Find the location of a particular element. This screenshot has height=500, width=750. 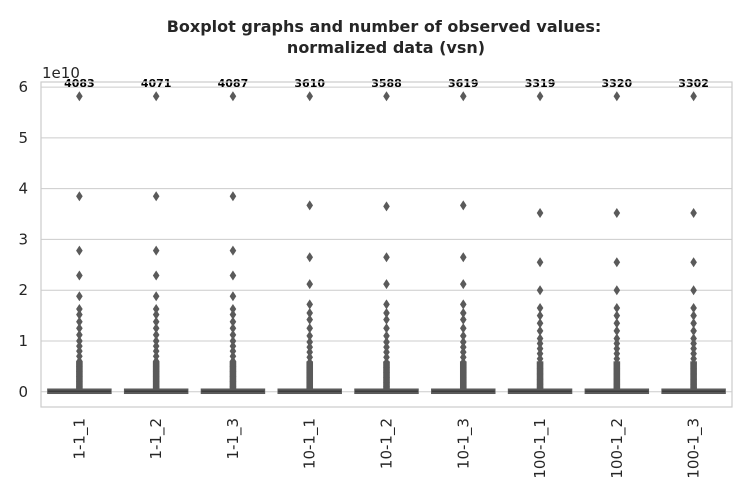

y-tick-label: 4 is located at coordinates (23, 189).